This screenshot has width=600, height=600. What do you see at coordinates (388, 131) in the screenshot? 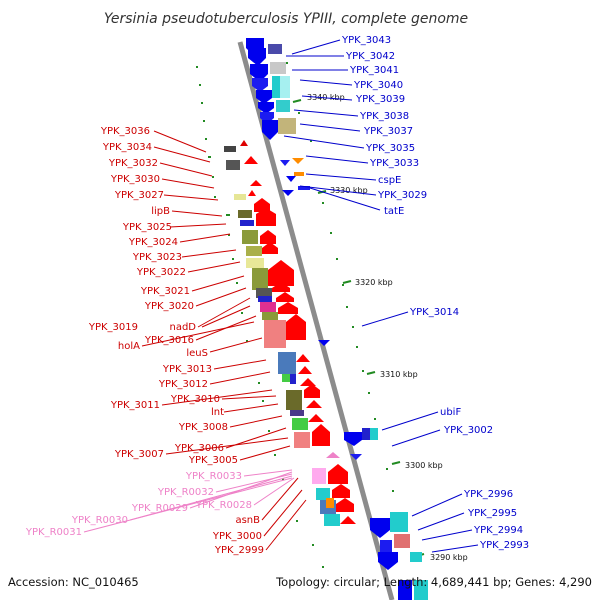
I see `gene-label: YPK_3037` at bounding box center [388, 131].